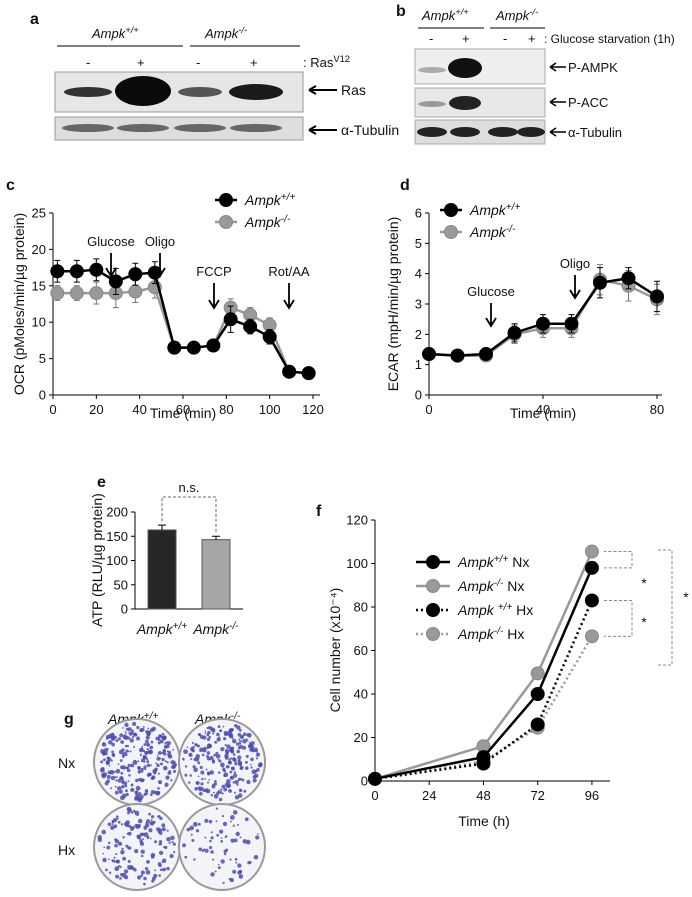 The width and height of the screenshot is (692, 897). Describe the element at coordinates (214, 296) in the screenshot. I see `annotation-arrow` at that location.